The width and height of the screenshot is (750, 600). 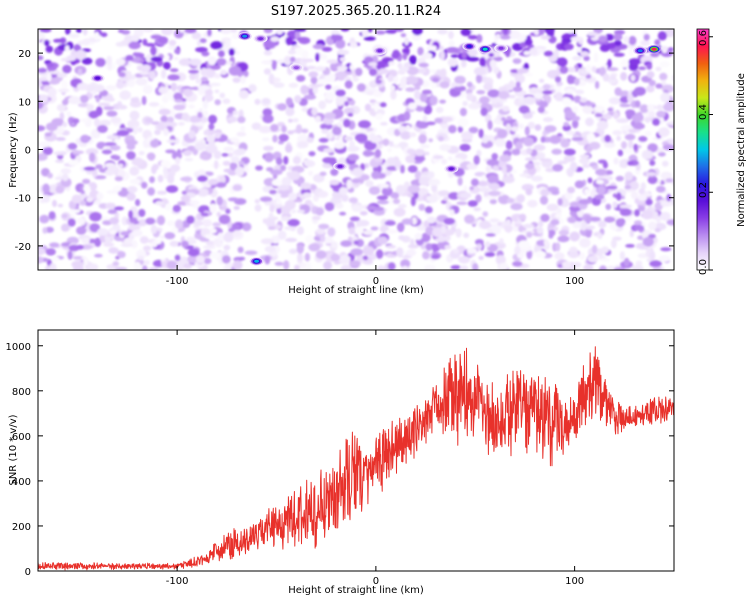 What do you see at coordinates (28, 572) in the screenshot?
I see `y-tick-label: 0` at bounding box center [28, 572].